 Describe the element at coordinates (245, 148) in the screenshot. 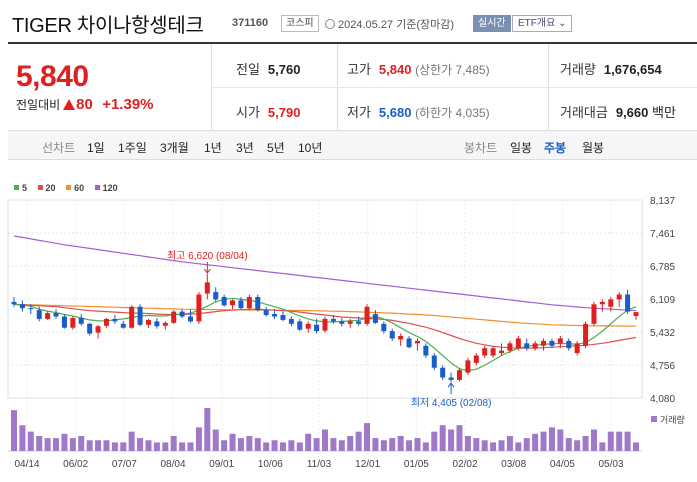

I see `period-3y: 3년` at that location.